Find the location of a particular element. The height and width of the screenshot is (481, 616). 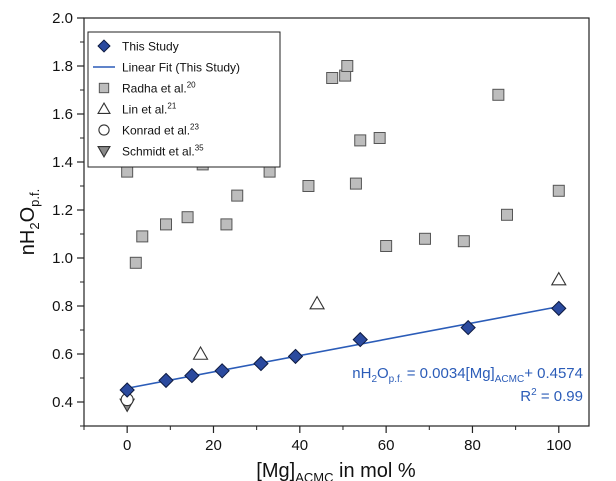

x-tick-label: 80 is located at coordinates (472, 445).